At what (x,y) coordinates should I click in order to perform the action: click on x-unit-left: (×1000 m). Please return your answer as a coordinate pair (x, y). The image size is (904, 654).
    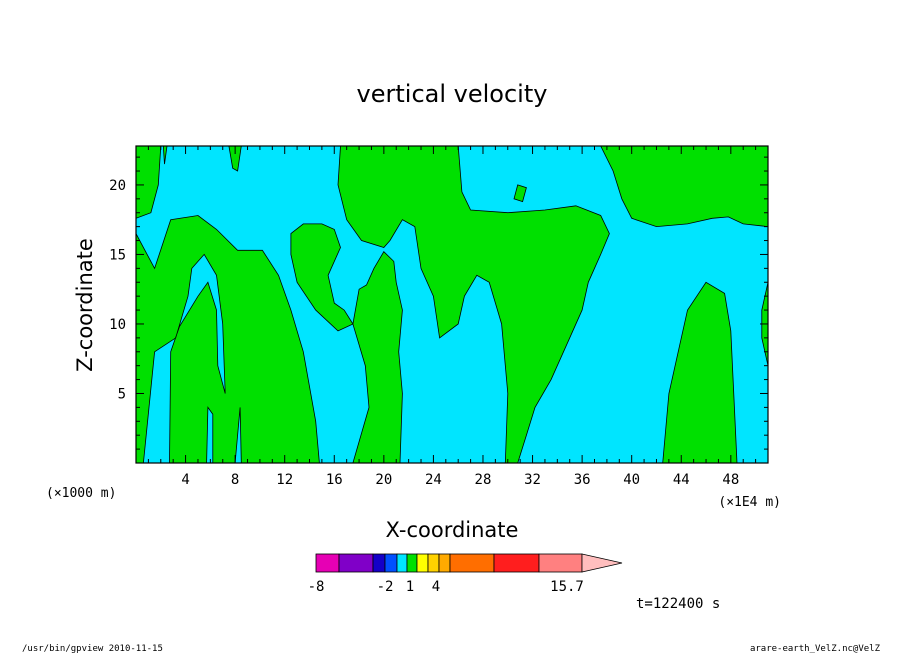
    Looking at the image, I should click on (81, 493).